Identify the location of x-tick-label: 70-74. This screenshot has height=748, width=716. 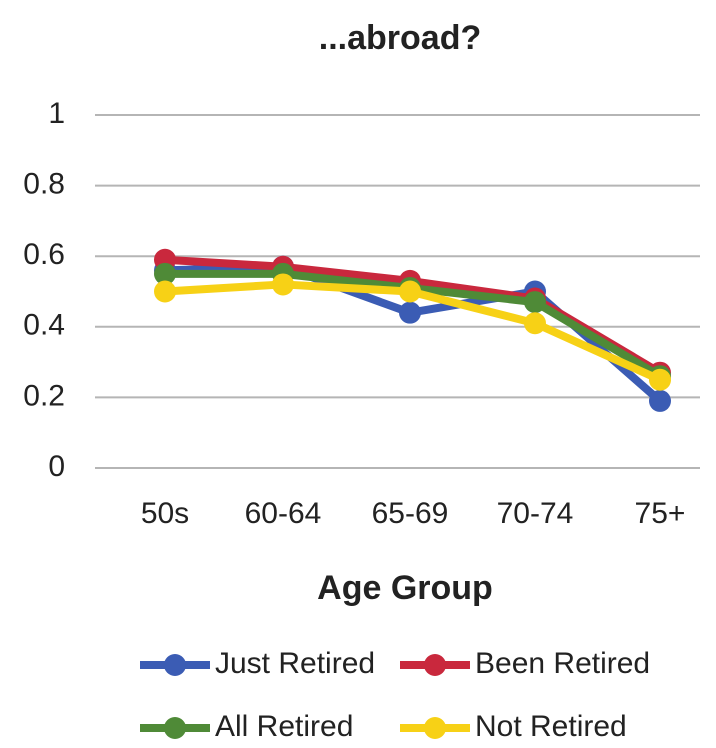
(535, 513).